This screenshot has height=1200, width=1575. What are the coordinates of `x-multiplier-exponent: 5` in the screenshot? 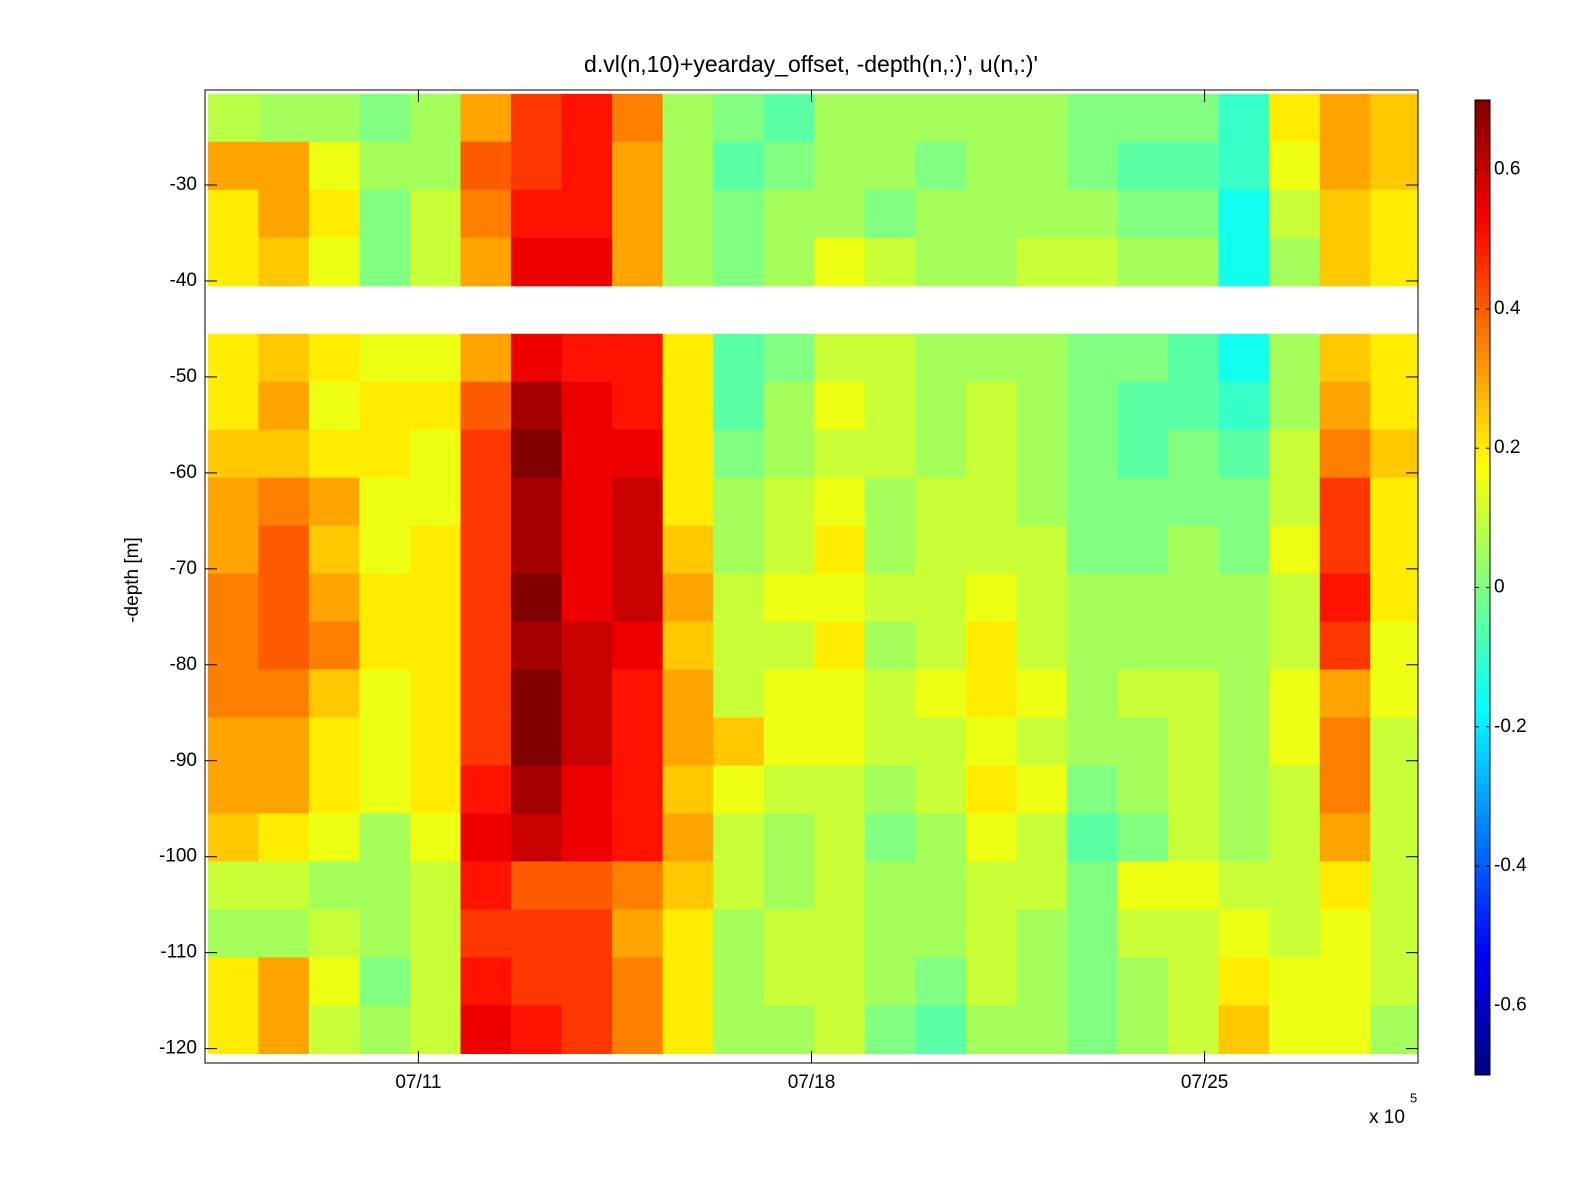 It's located at (1413, 1097).